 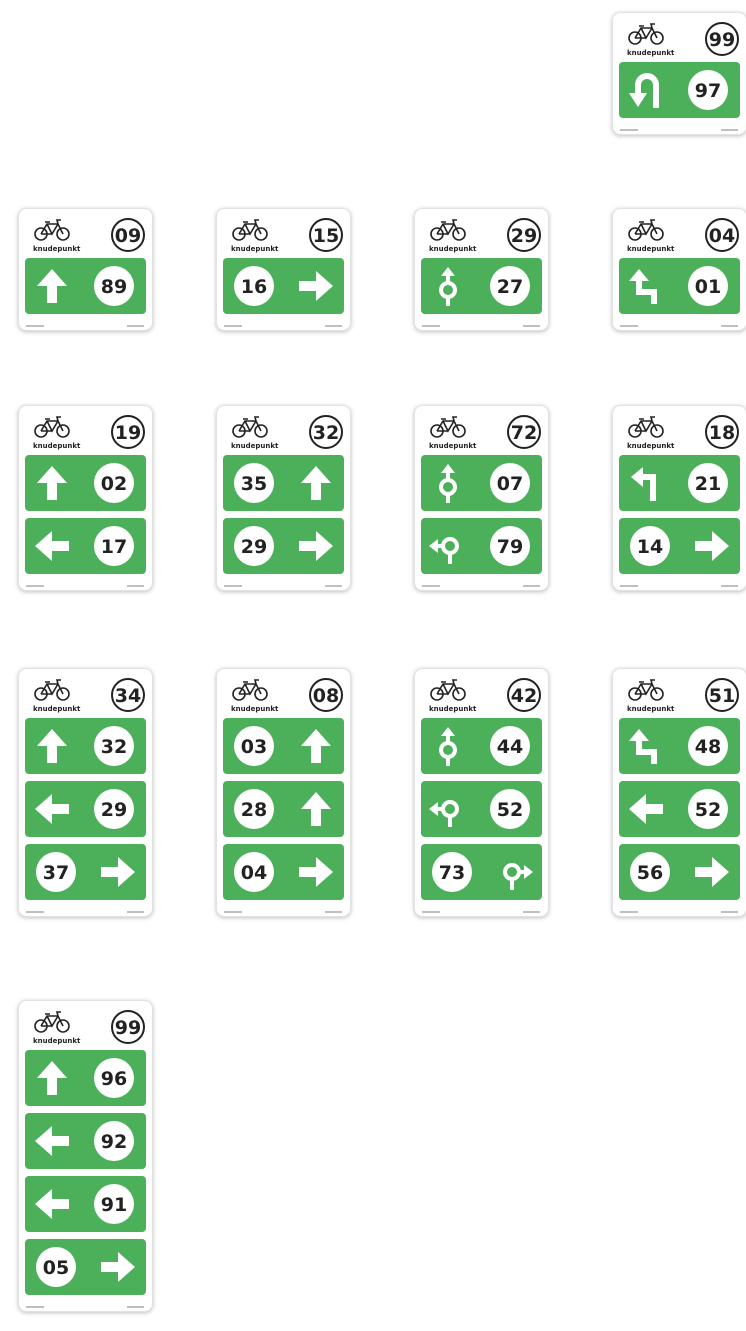 What do you see at coordinates (708, 91) in the screenshot?
I see `target-number: 97` at bounding box center [708, 91].